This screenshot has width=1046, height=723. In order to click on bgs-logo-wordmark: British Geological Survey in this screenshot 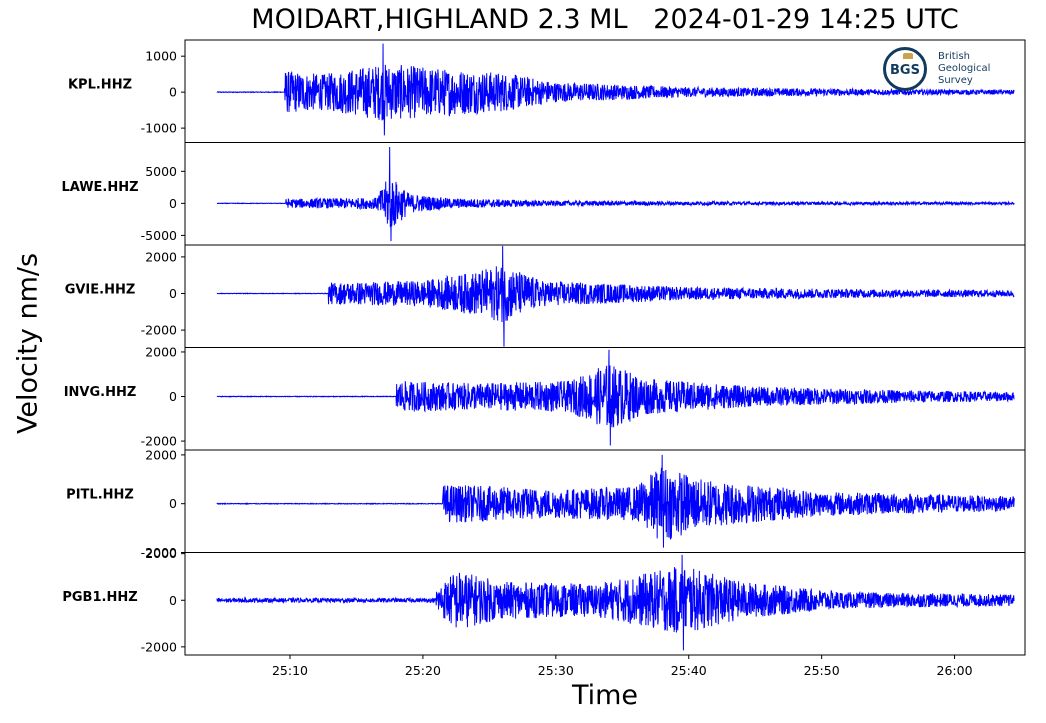, I will do `click(964, 69)`.